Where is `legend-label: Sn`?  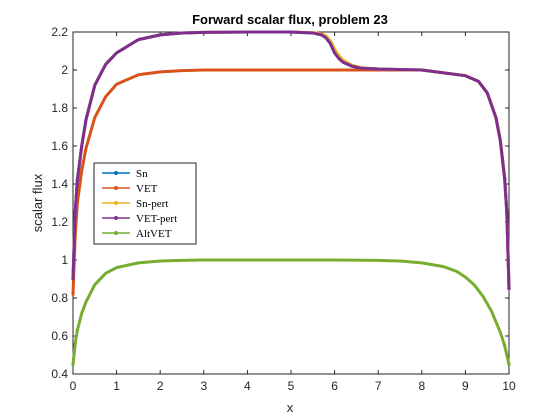 legend-label: Sn is located at coordinates (142, 174).